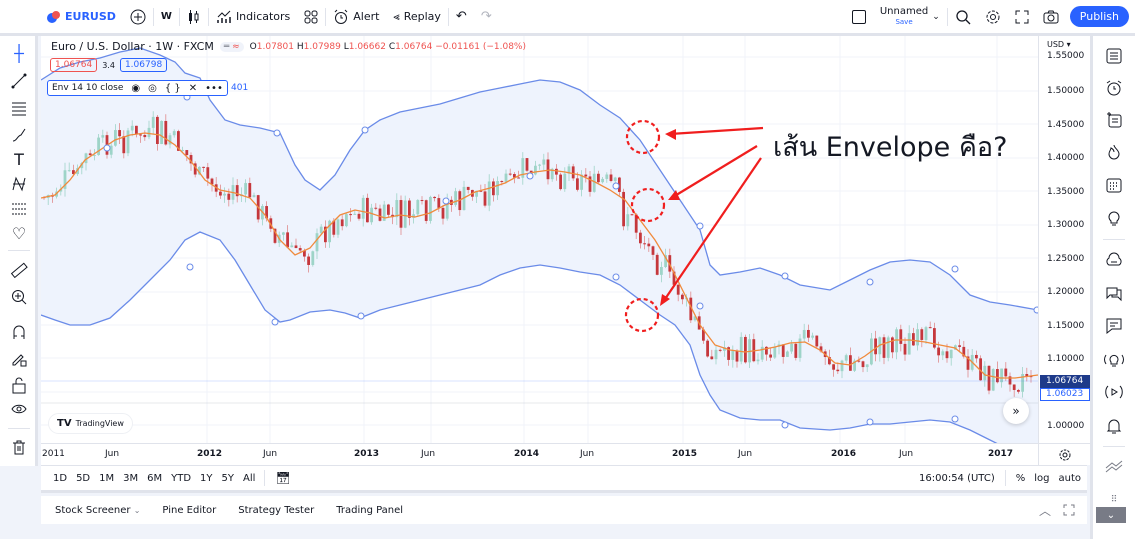 Image resolution: width=1135 pixels, height=539 pixels. I want to click on range-1d: 1D, so click(60, 478).